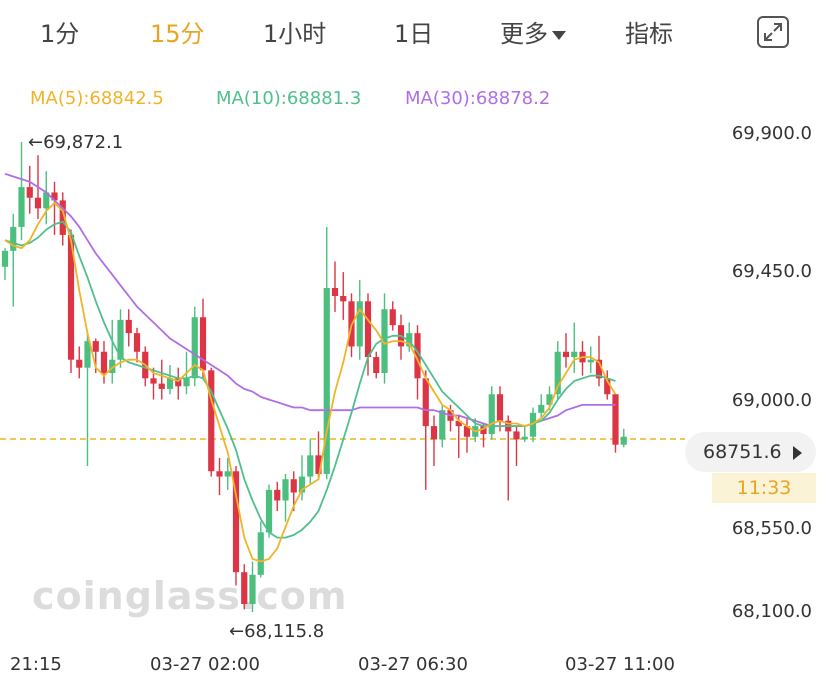  What do you see at coordinates (190, 596) in the screenshot?
I see `watermark: coinglass.com` at bounding box center [190, 596].